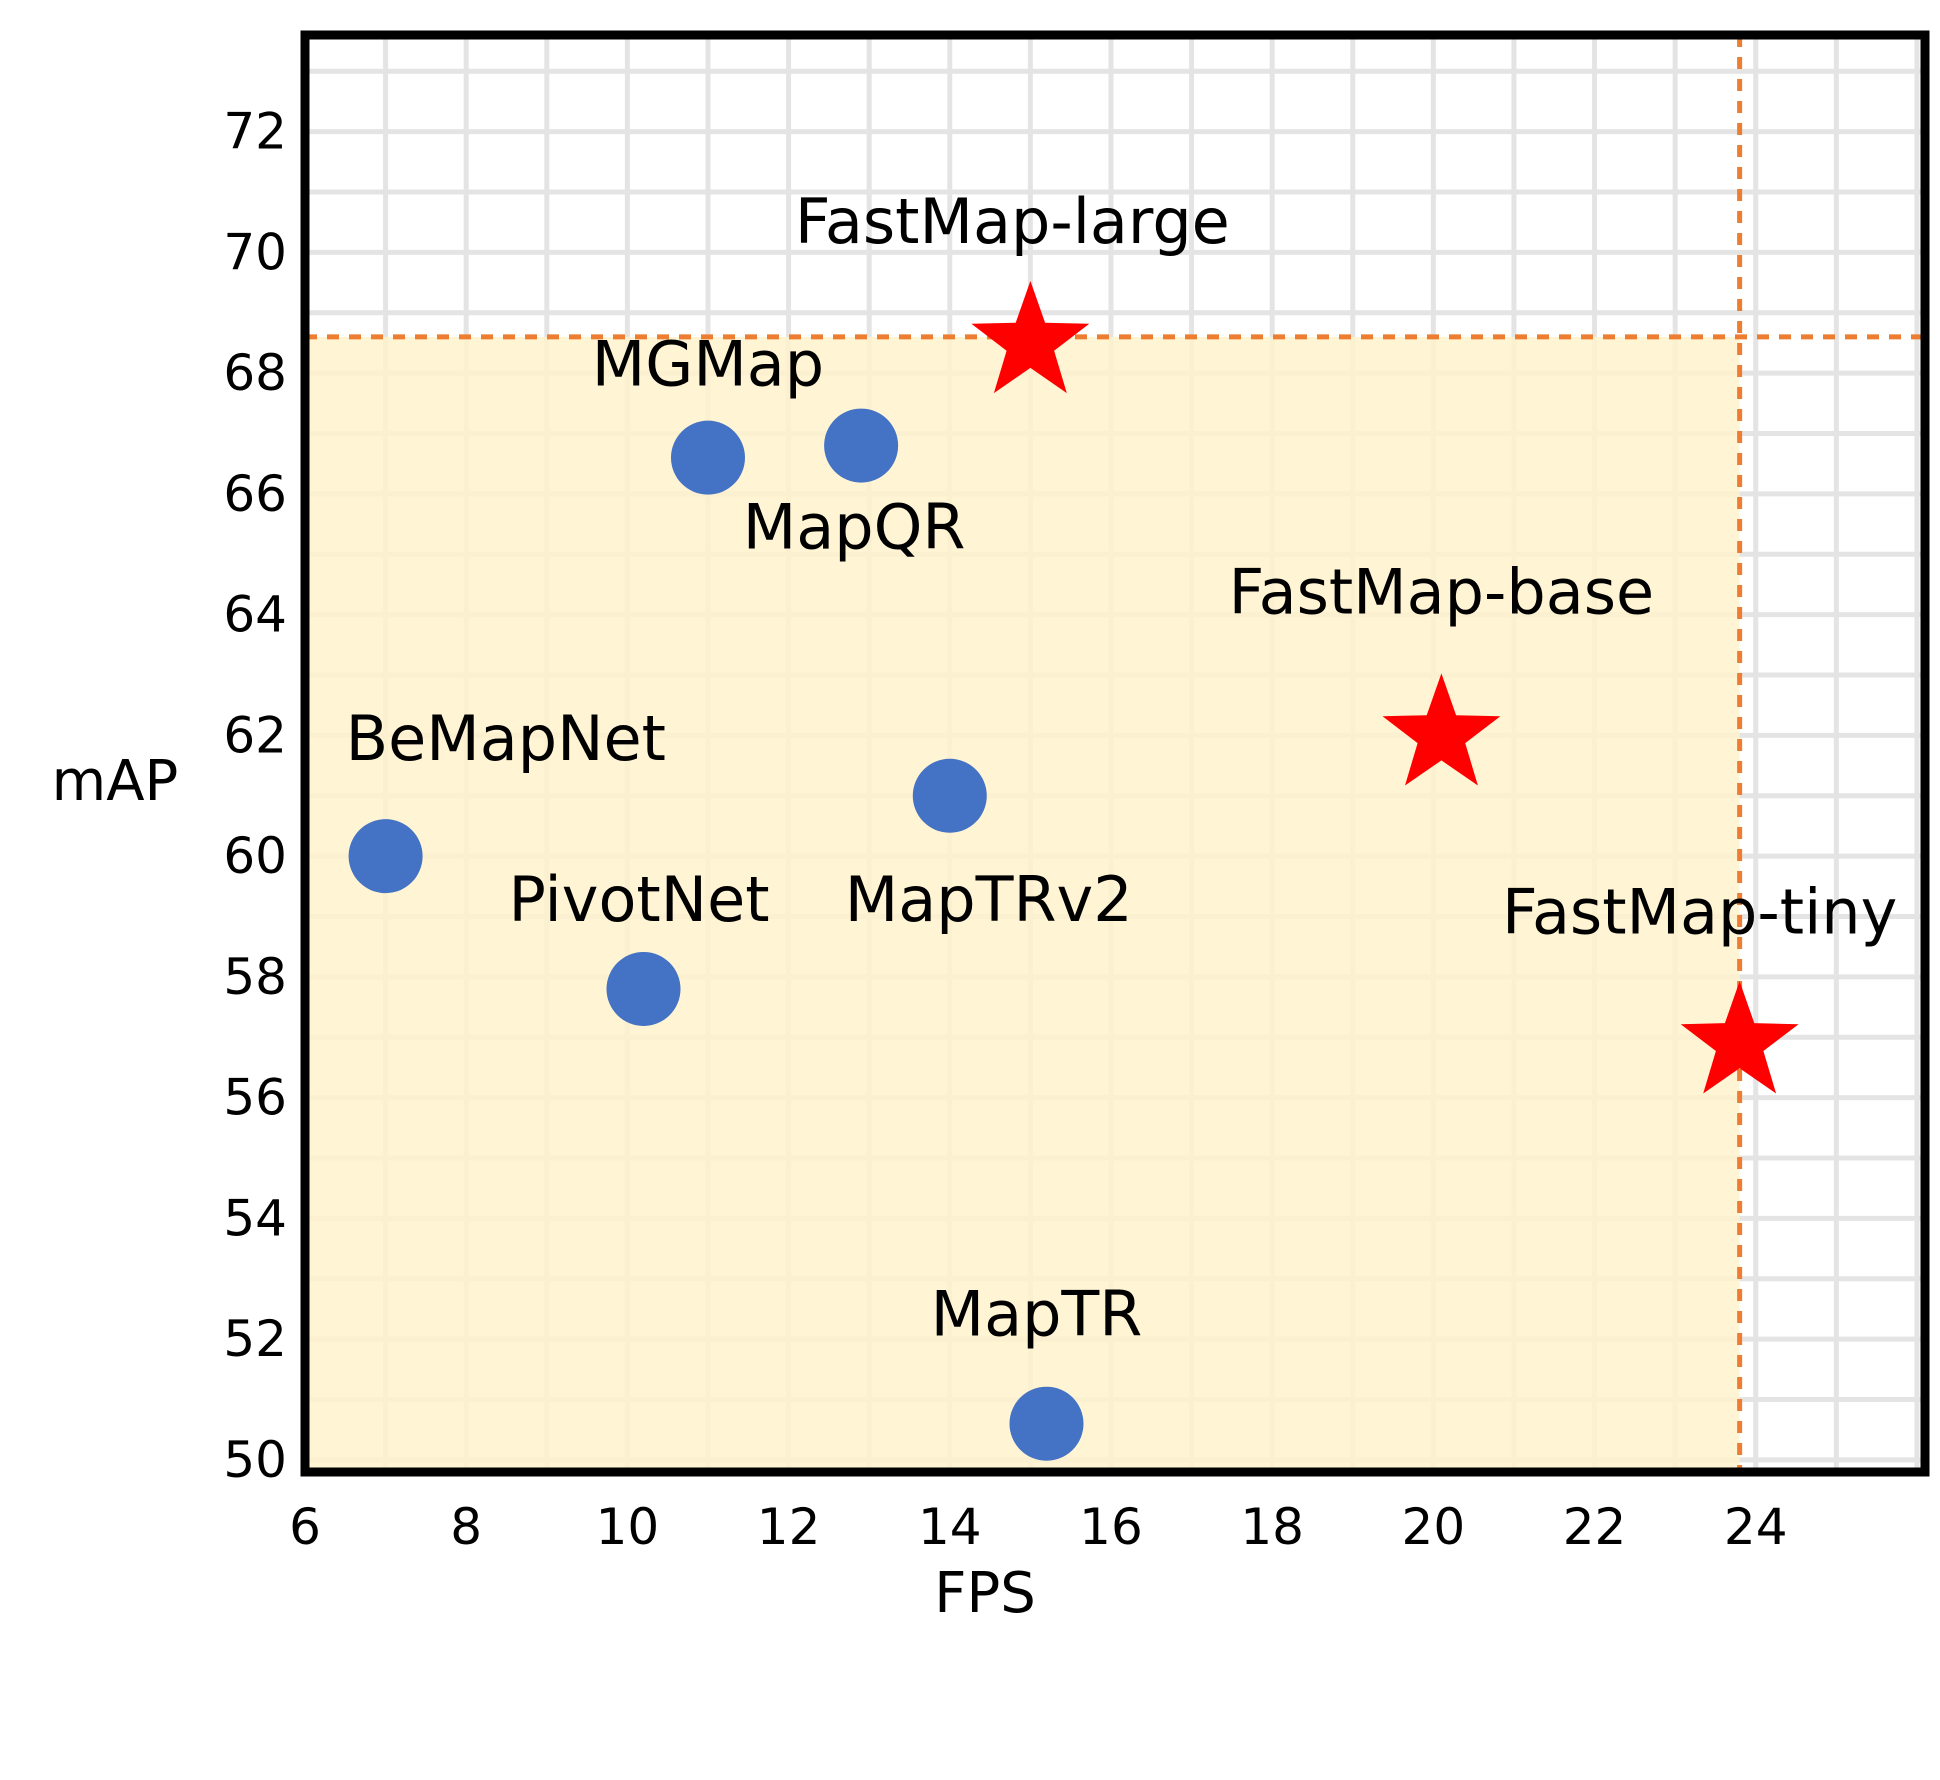  Describe the element at coordinates (1038, 1527) in the screenshot. I see `x-axis-ticks: 6 8 10 12 14 16 18 20 22 24` at that location.